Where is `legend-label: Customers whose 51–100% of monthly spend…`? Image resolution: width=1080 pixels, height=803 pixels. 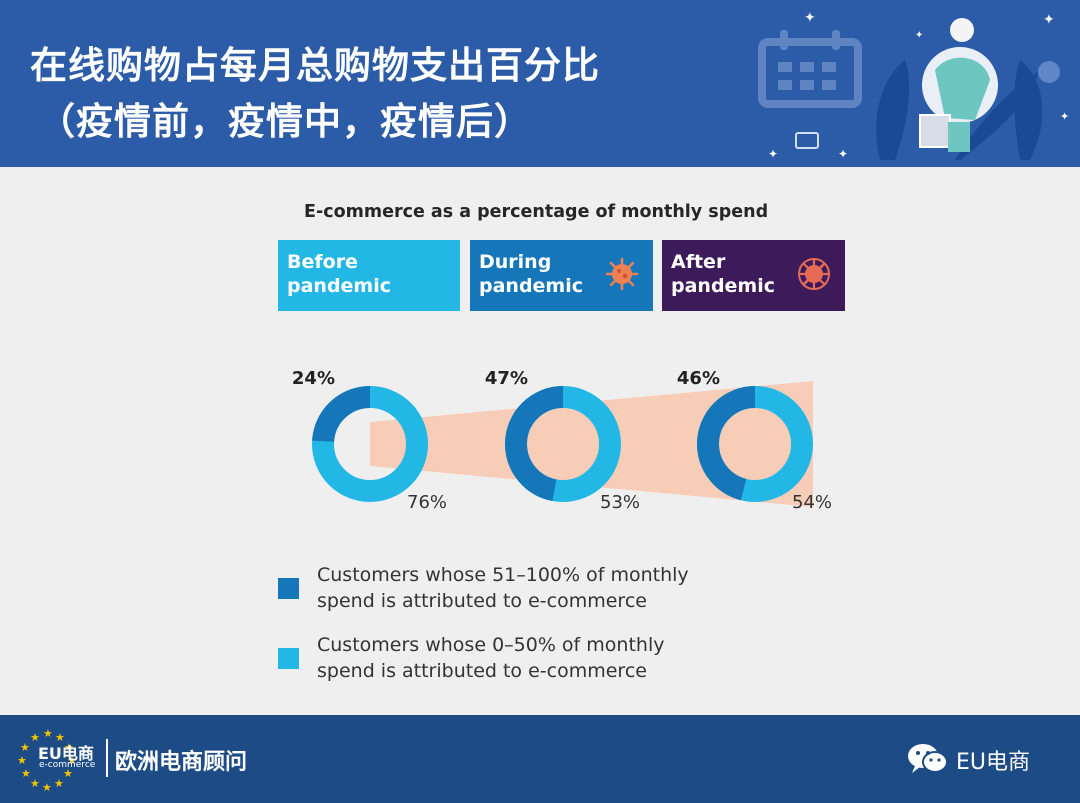 legend-label: Customers whose 51–100% of monthly spend… is located at coordinates (527, 588).